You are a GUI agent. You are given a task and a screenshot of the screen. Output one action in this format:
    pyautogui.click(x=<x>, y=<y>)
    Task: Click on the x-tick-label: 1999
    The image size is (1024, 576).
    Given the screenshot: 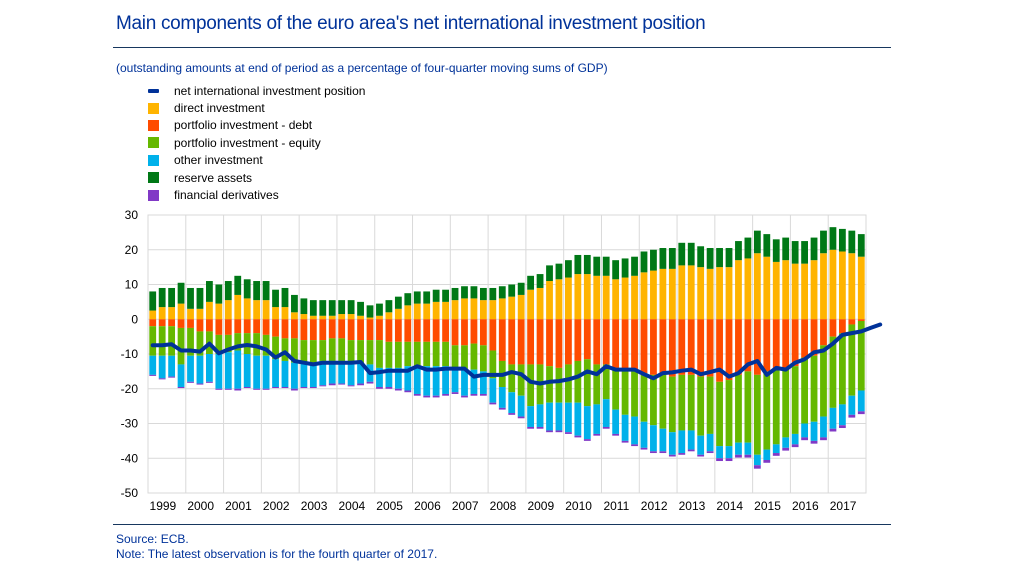 What is the action you would take?
    pyautogui.click(x=163, y=506)
    